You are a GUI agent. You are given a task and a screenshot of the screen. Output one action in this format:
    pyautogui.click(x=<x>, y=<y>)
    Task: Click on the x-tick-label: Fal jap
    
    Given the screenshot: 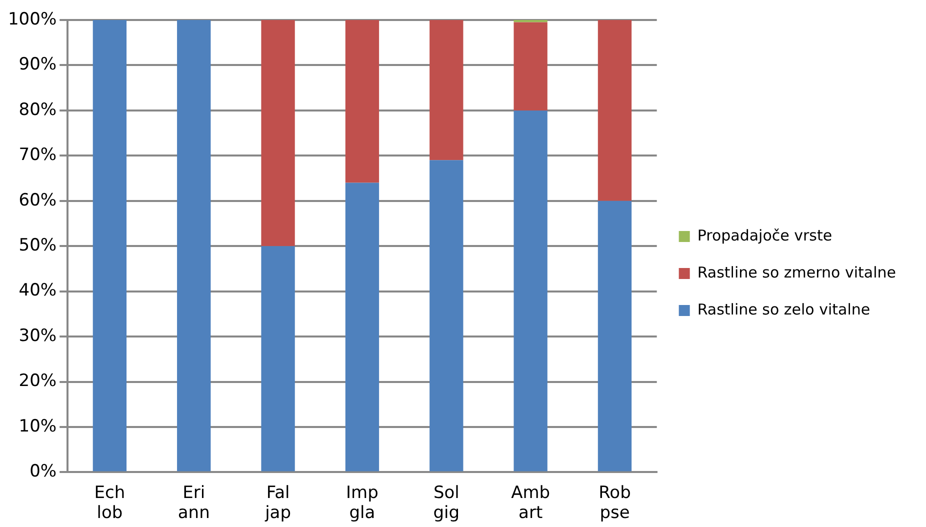 What is the action you would take?
    pyautogui.click(x=278, y=503)
    